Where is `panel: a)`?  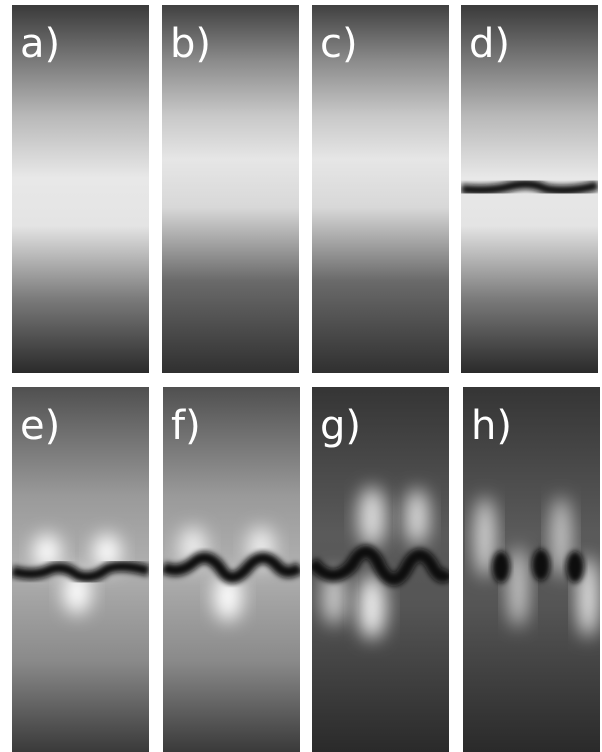 panel: a) is located at coordinates (80, 189).